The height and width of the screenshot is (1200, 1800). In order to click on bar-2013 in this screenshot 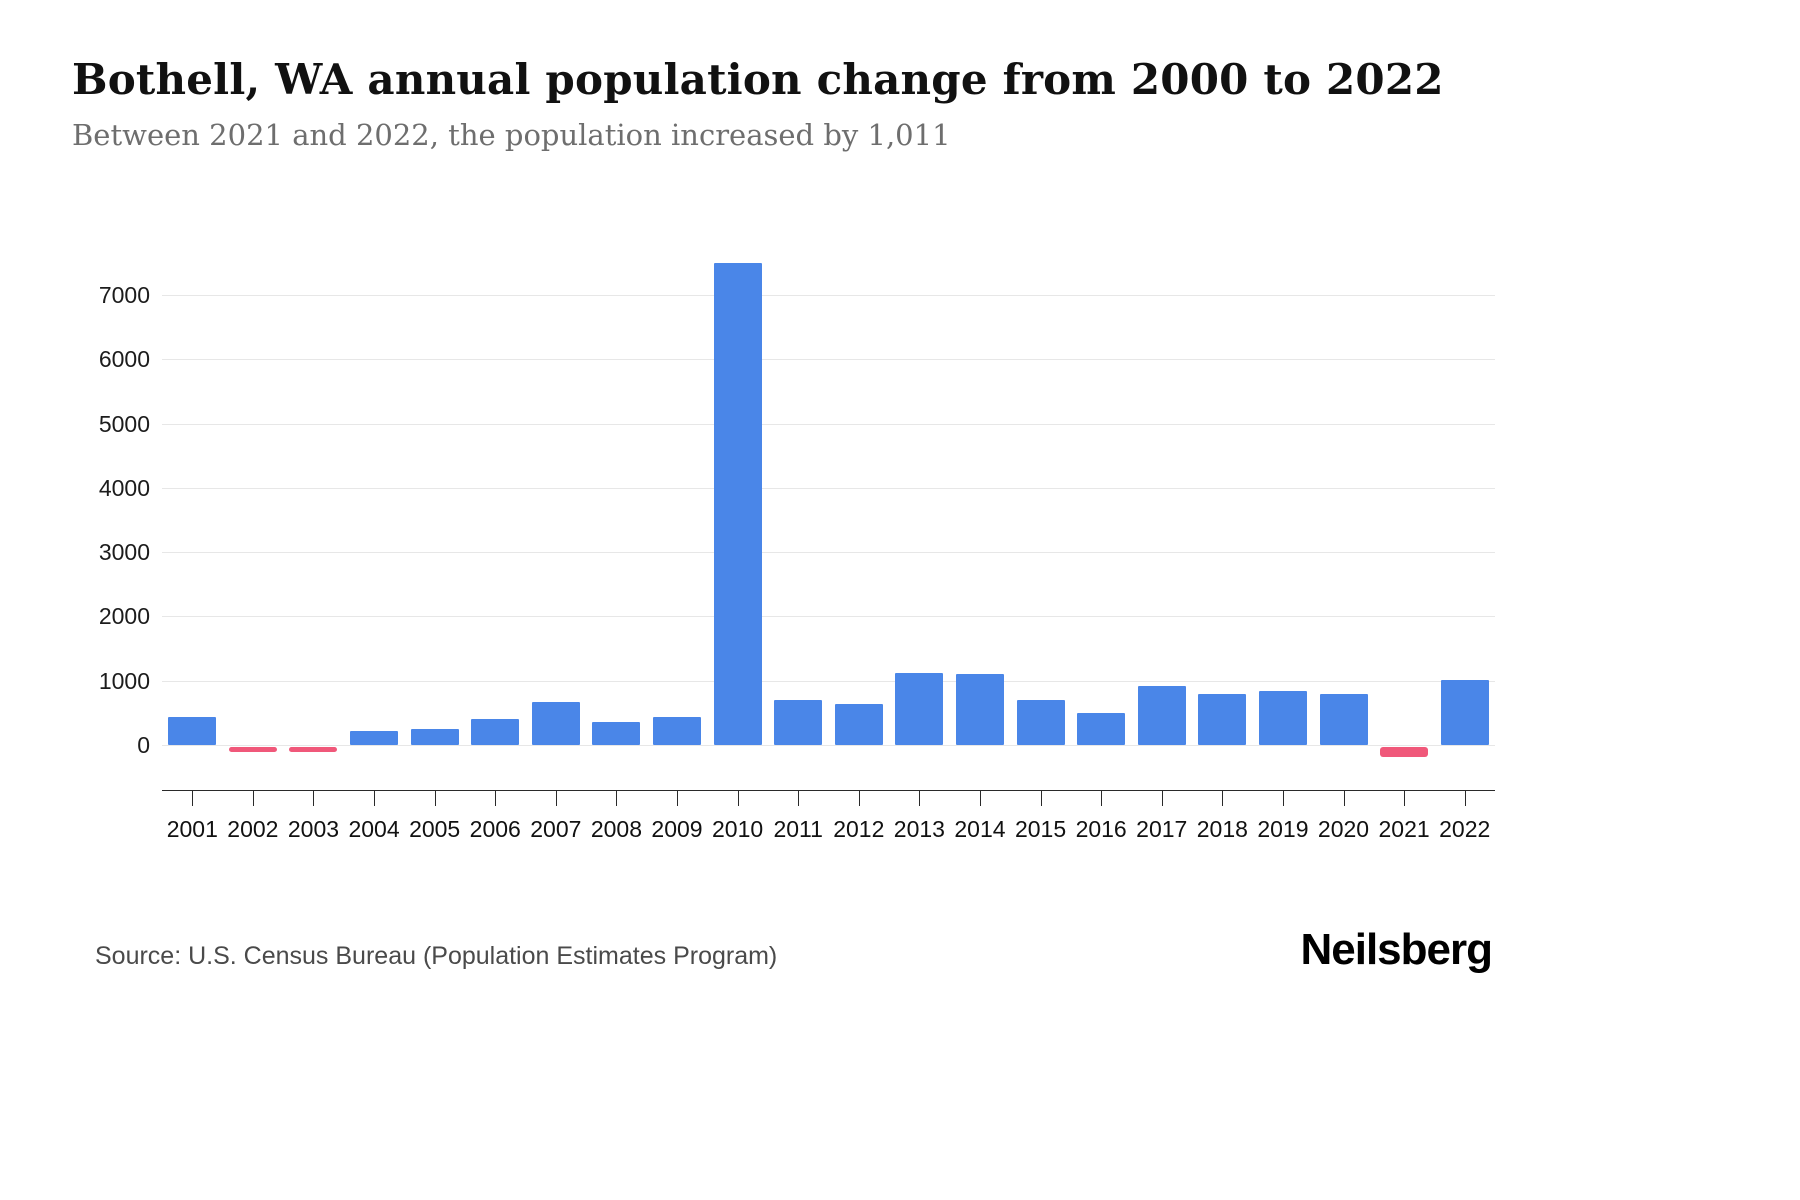, I will do `click(919, 709)`.